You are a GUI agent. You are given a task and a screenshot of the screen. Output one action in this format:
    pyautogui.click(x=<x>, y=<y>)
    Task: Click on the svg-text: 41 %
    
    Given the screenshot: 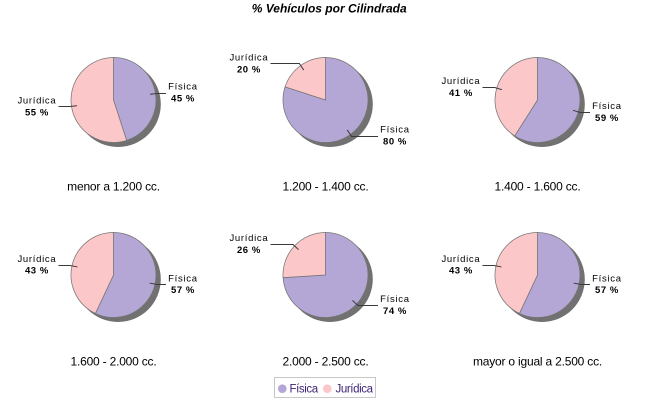 What is the action you would take?
    pyautogui.click(x=461, y=93)
    